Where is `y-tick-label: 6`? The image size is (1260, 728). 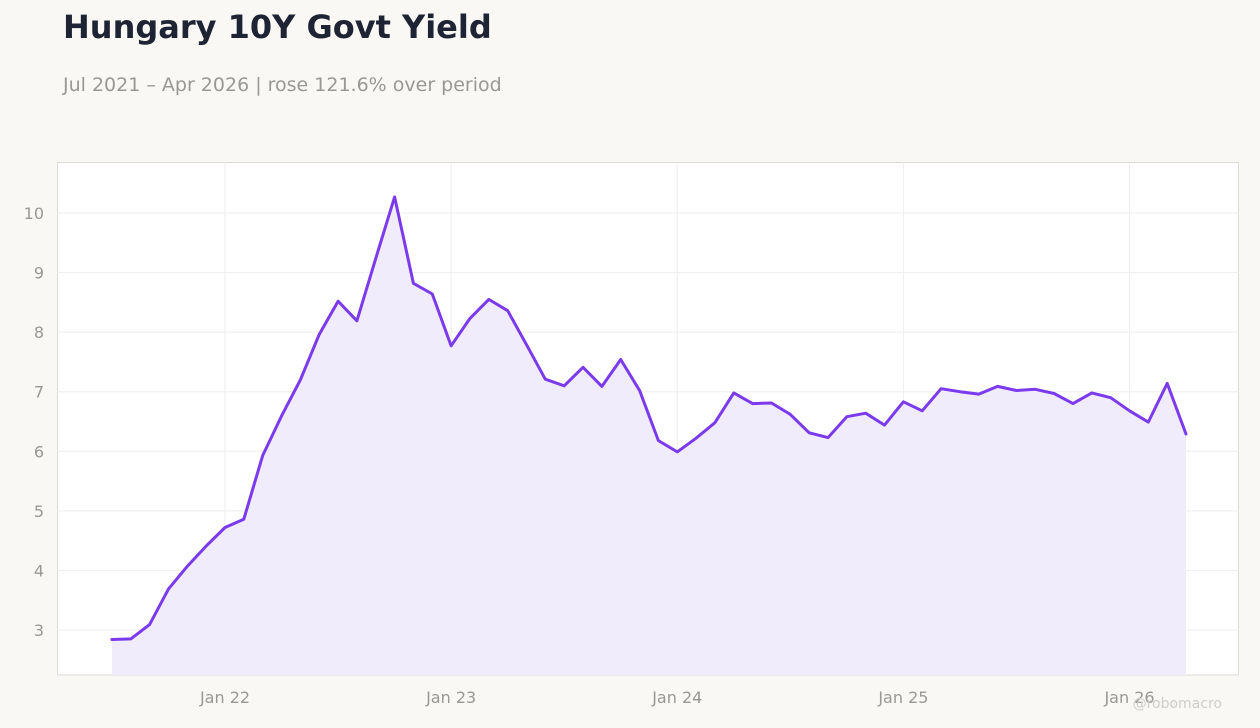
y-tick-label: 6 is located at coordinates (39, 451).